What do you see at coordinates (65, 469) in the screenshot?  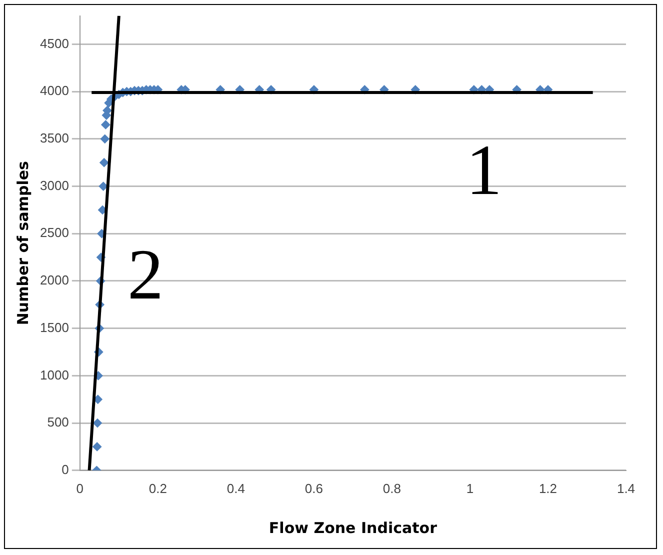 I see `y-tick-label: 0` at bounding box center [65, 469].